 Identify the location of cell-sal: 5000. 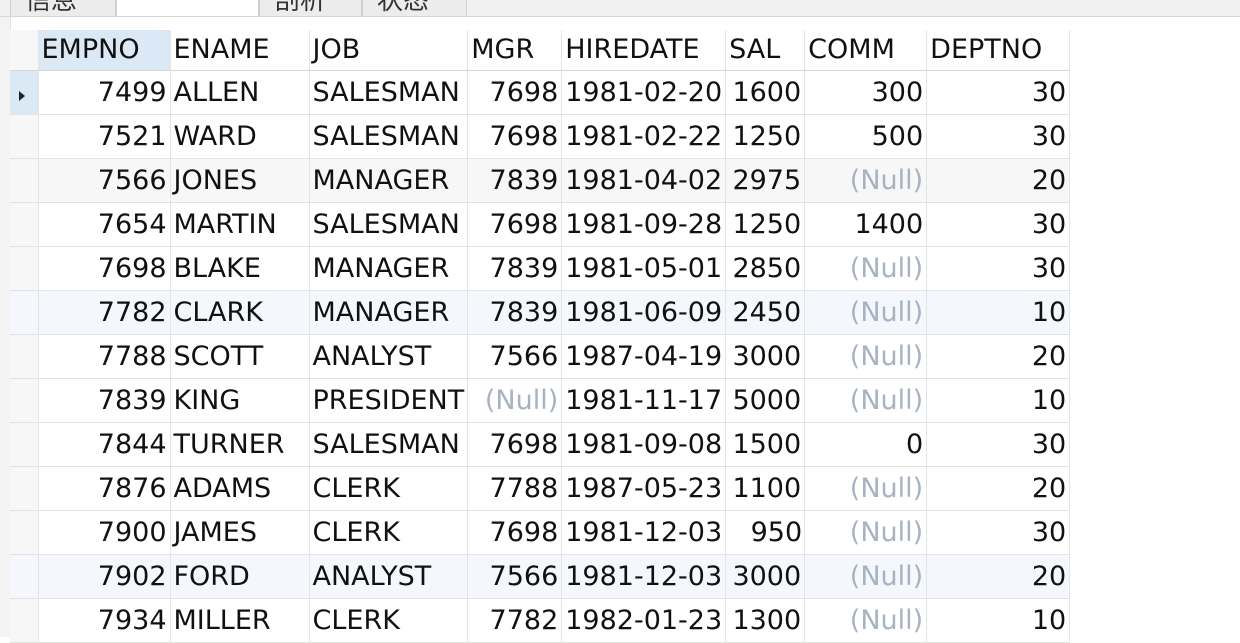
(765, 400).